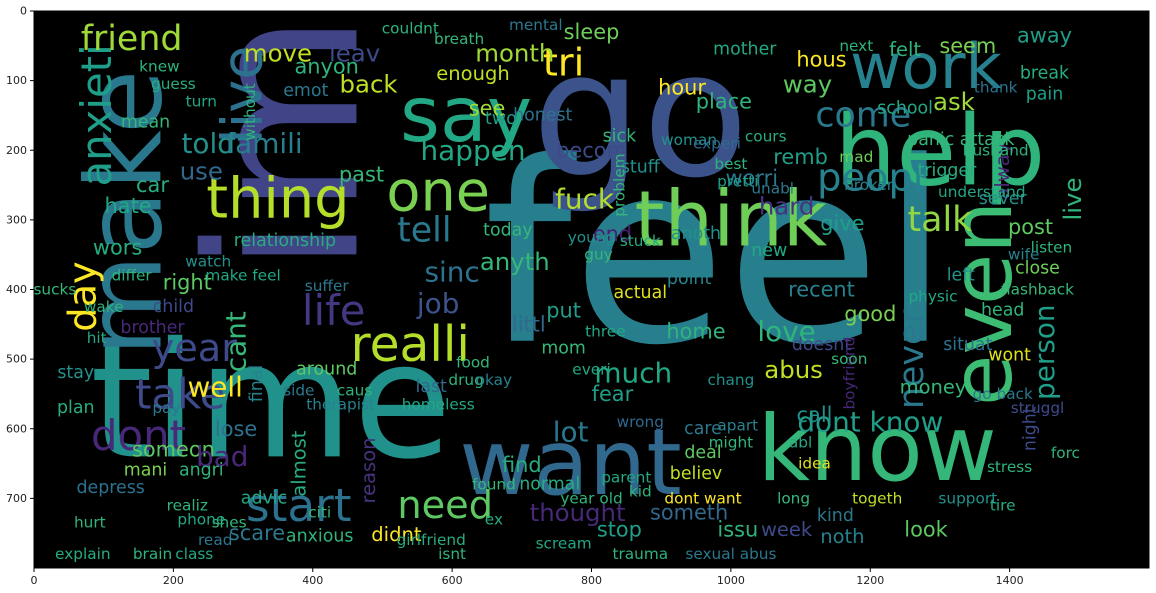  I want to click on word-make: make, so click(125, 213).